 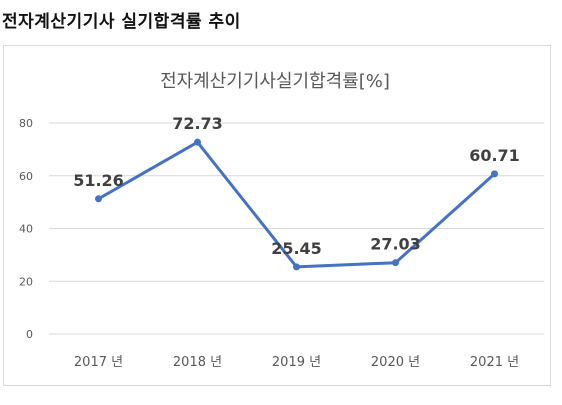 I want to click on data-label: 27.03, so click(x=395, y=244).